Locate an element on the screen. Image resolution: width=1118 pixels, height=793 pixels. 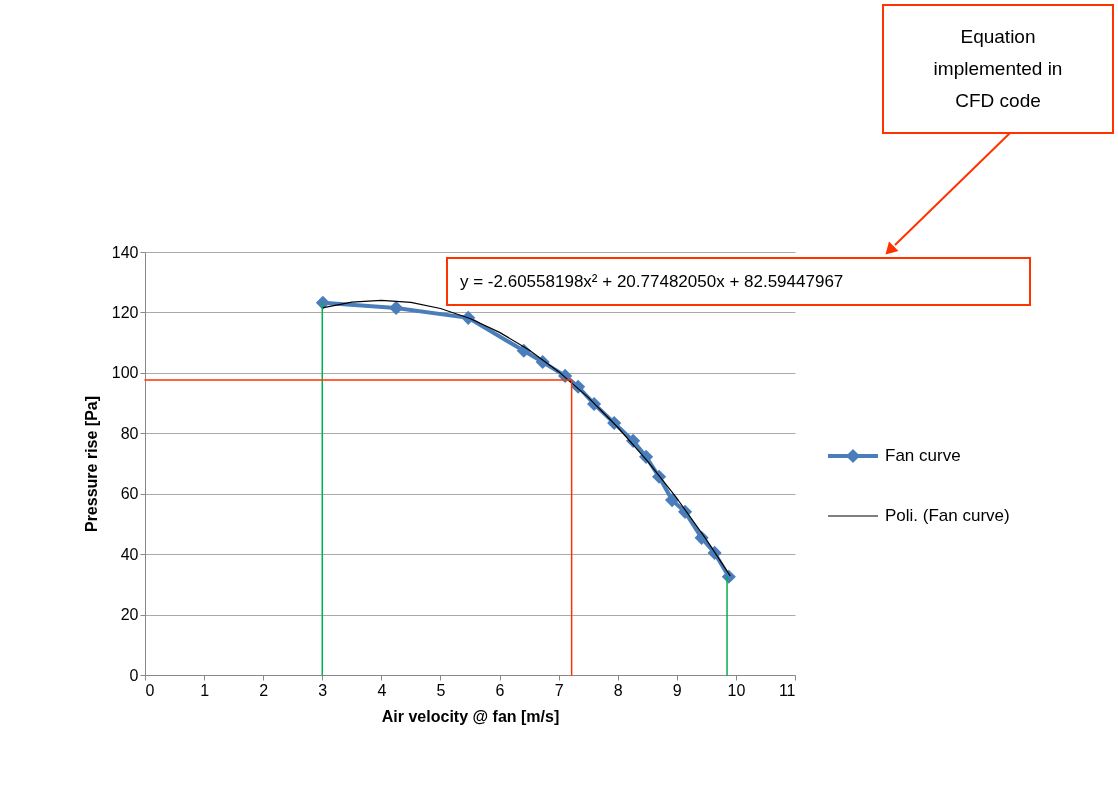
x-tick-label: 9 is located at coordinates (677, 690).